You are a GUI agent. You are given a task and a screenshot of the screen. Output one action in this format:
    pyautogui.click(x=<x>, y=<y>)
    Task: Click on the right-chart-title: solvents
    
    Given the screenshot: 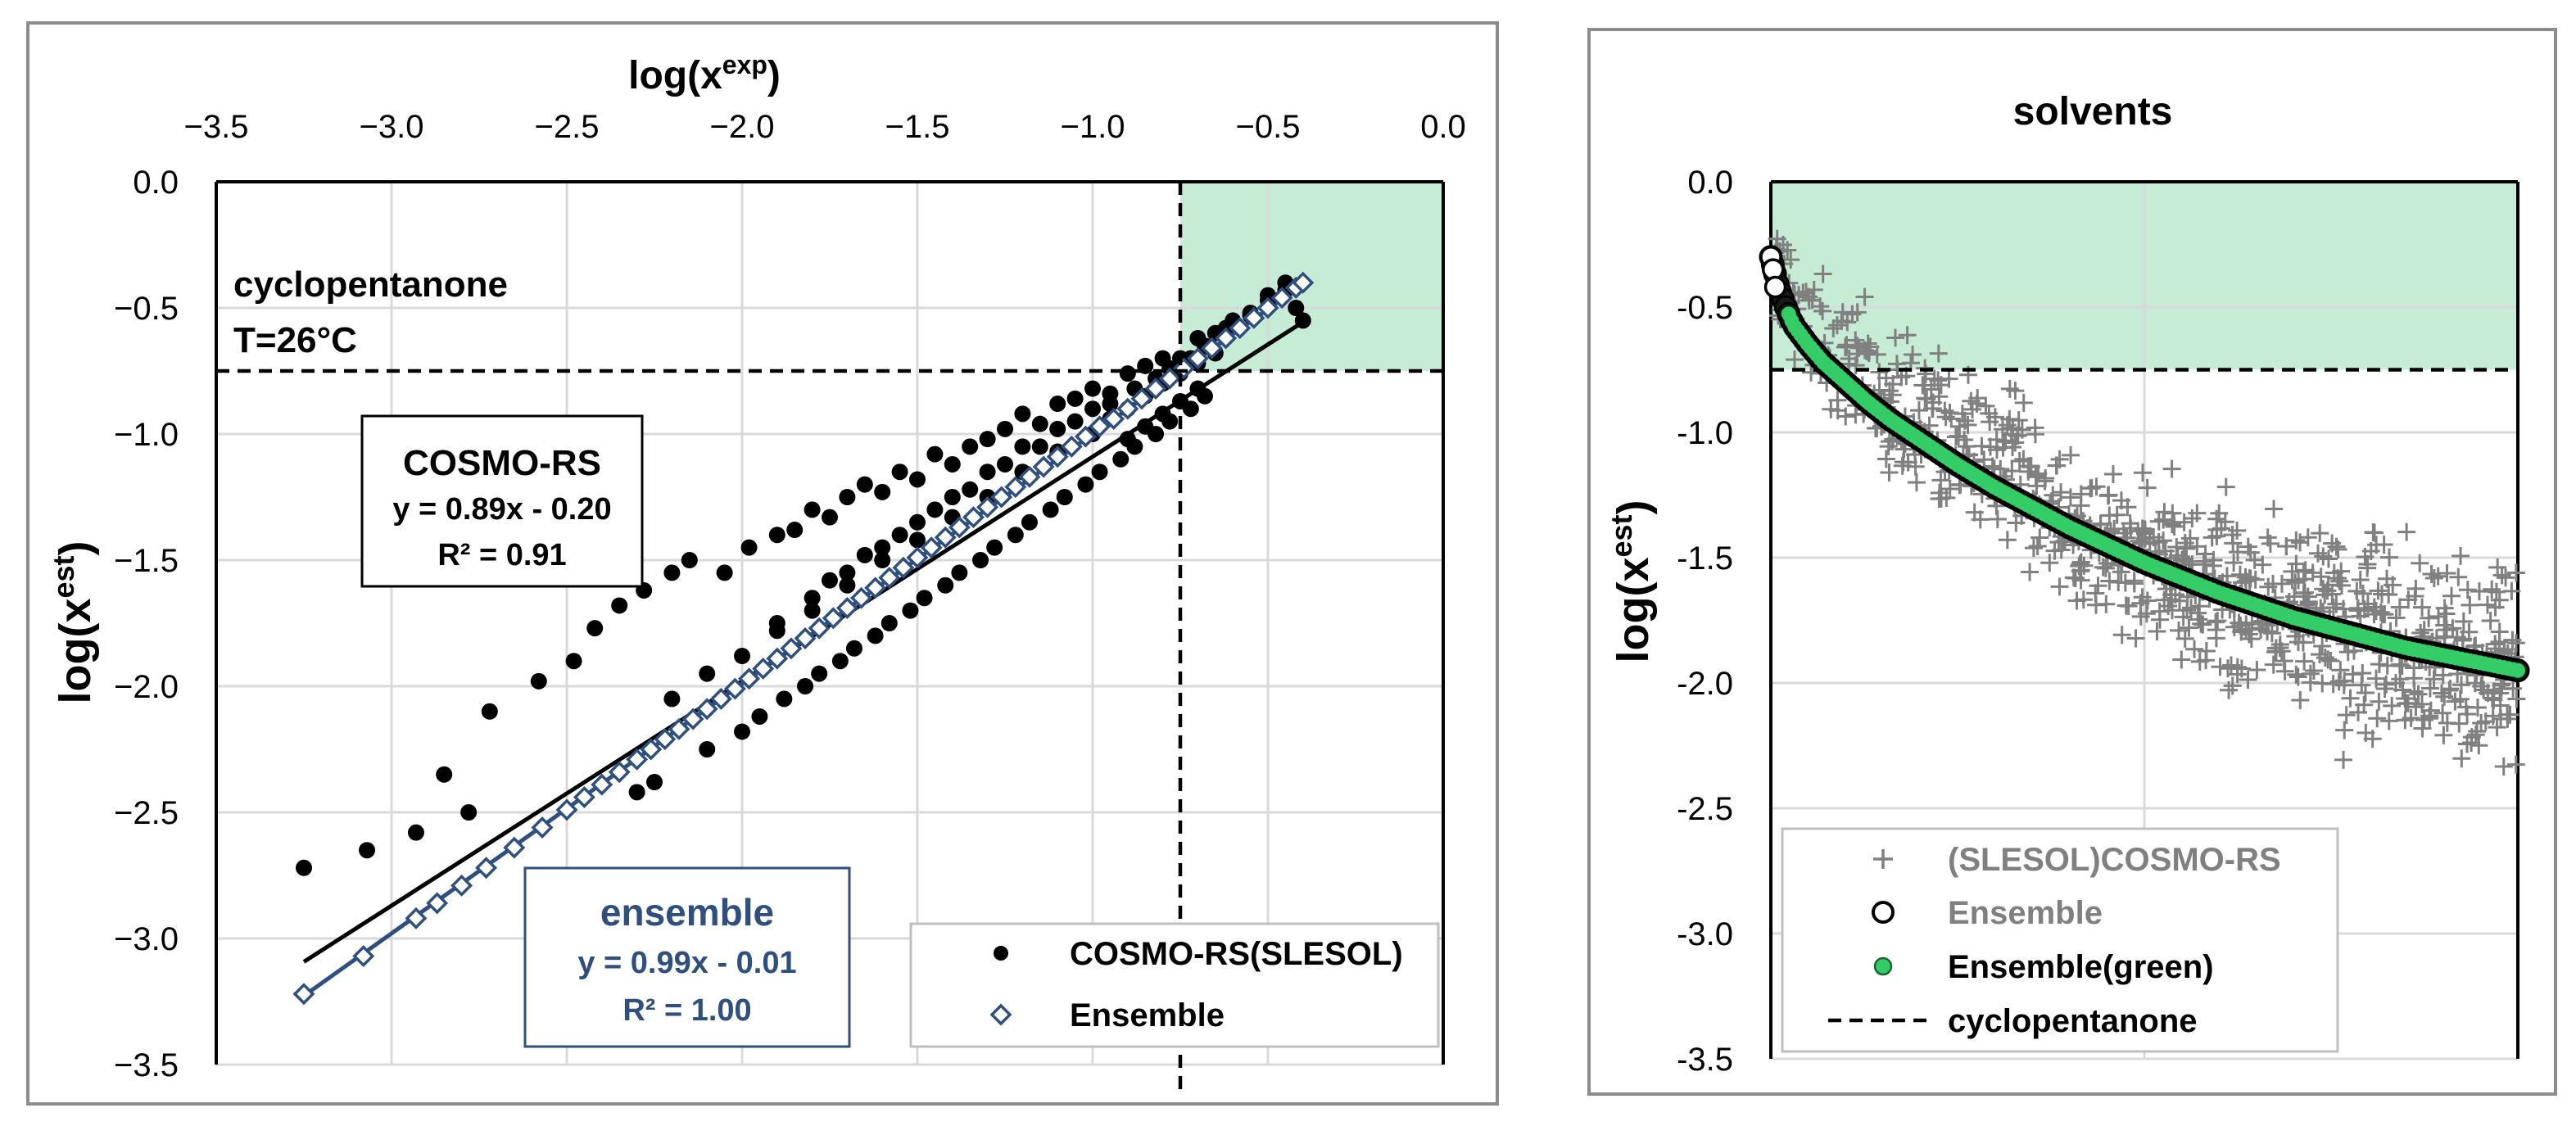 What is the action you would take?
    pyautogui.click(x=2093, y=111)
    